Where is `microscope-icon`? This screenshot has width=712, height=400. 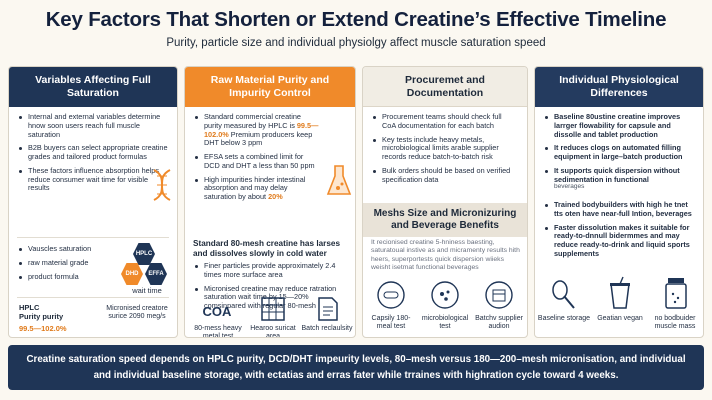
microscope-icon is located at coordinates (445, 295).